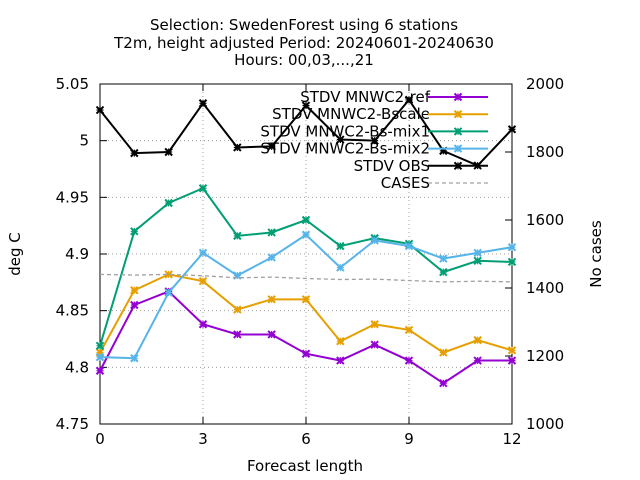 This screenshot has width=640, height=480. What do you see at coordinates (511, 439) in the screenshot?
I see `x-tick-label: 12` at bounding box center [511, 439].